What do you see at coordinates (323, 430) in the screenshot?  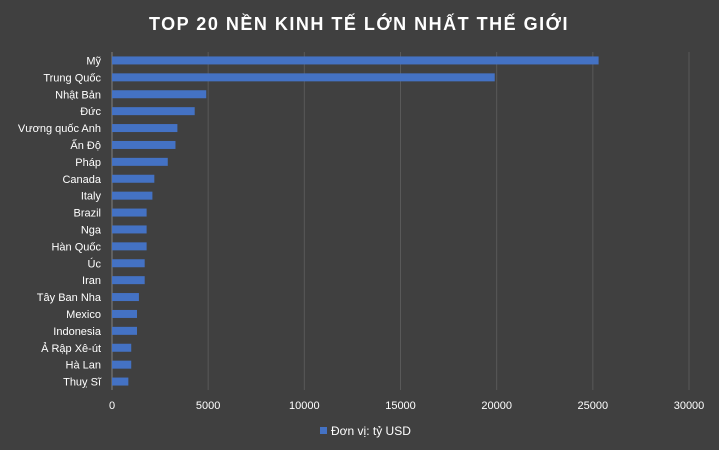 I see `legend-swatch` at bounding box center [323, 430].